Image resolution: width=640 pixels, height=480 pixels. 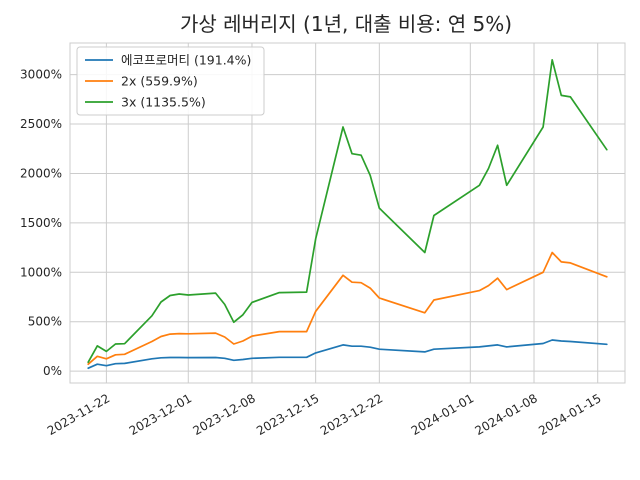 I want to click on y-tick-label: 2500%, so click(x=41, y=124).